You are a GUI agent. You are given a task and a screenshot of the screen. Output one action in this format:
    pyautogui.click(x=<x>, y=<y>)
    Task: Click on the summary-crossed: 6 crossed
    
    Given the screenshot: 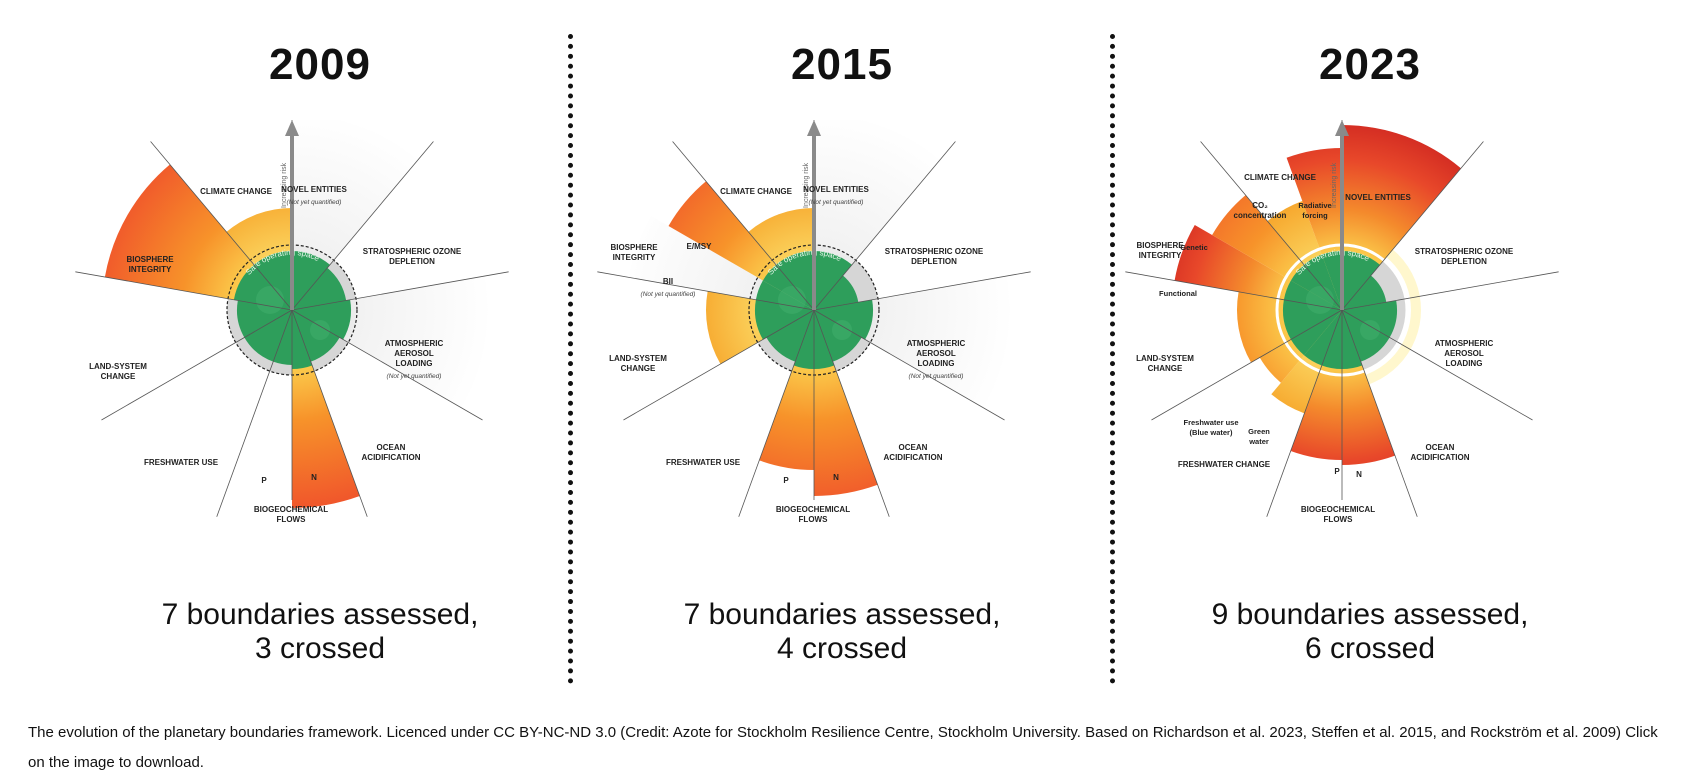 What is the action you would take?
    pyautogui.click(x=1370, y=648)
    